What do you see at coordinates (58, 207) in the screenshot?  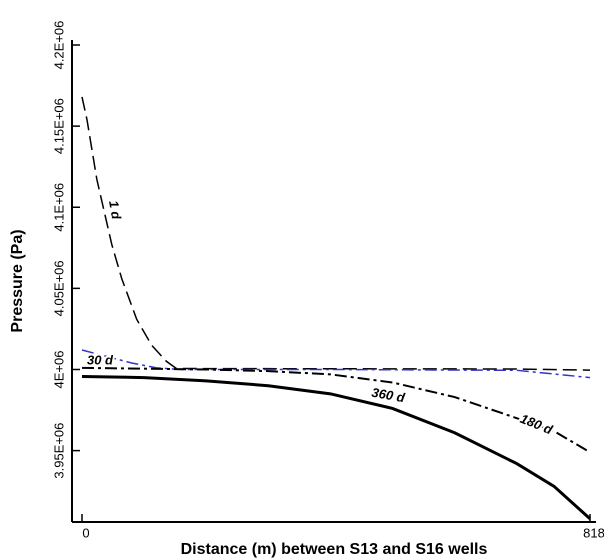 I see `y-tick-label: 4.1E+06` at bounding box center [58, 207].